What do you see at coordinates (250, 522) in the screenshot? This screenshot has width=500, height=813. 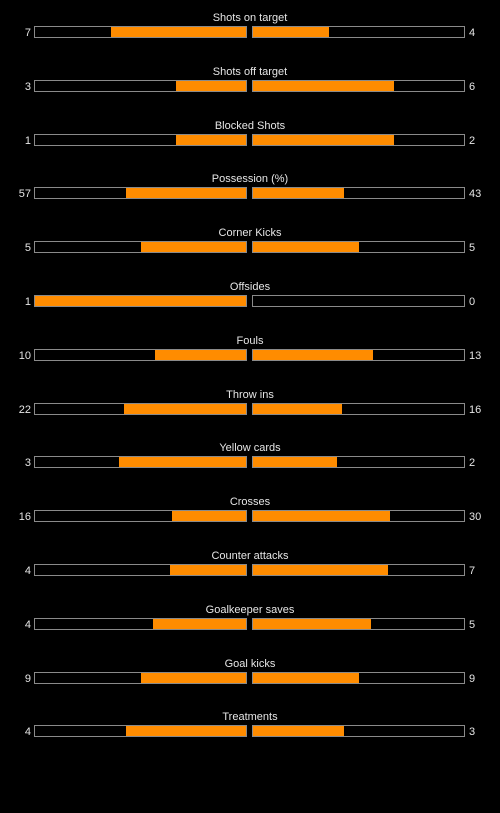 I see `stat-row-crosses: Crosses 16 30` at bounding box center [250, 522].